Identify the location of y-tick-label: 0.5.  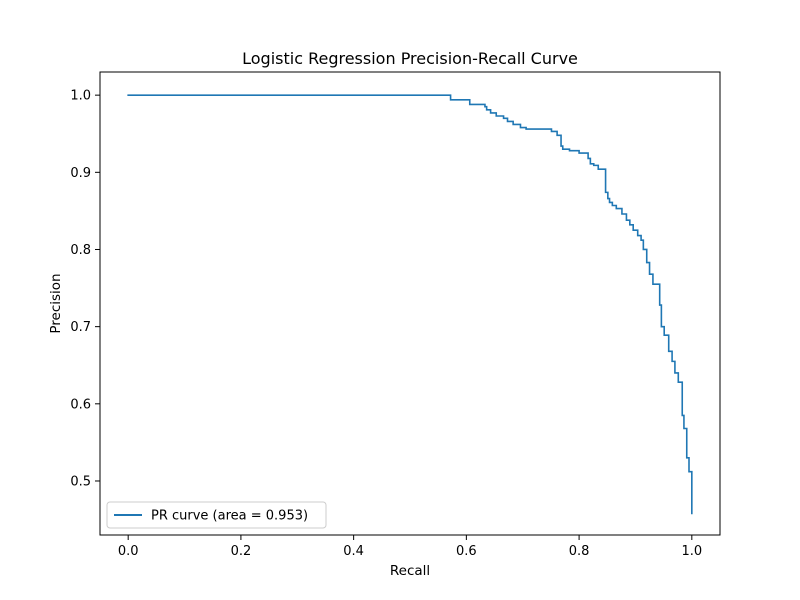
(80, 481).